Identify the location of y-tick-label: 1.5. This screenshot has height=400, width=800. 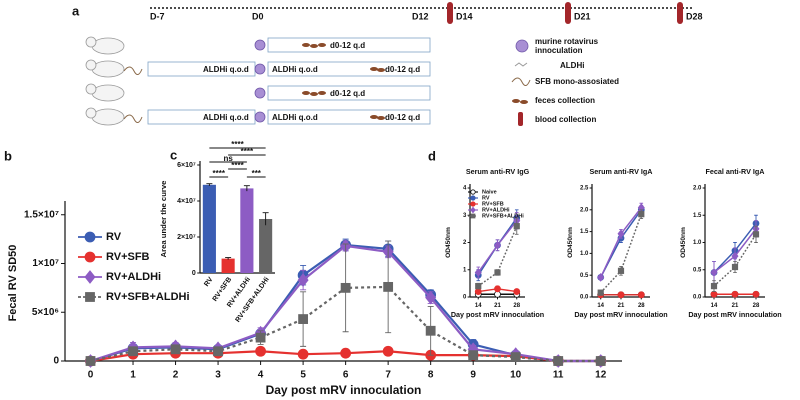
(697, 216).